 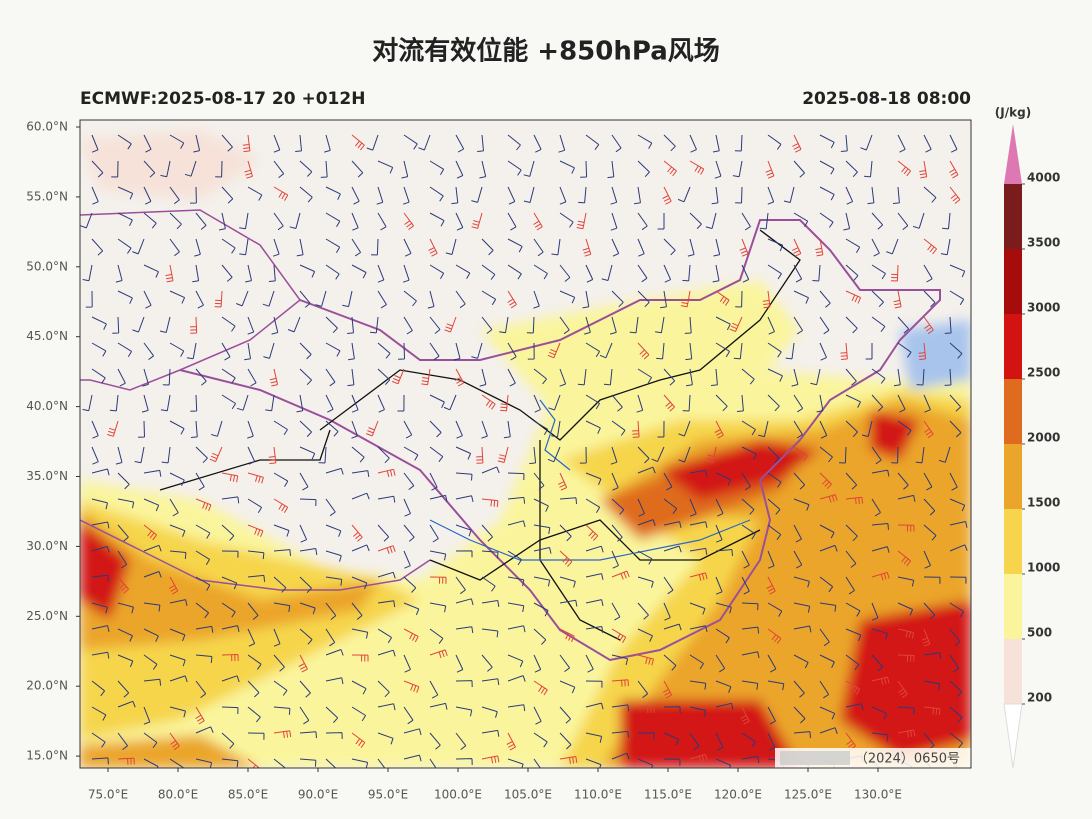 I want to click on header-right: 2025-08-18 08:00, so click(x=886, y=99).